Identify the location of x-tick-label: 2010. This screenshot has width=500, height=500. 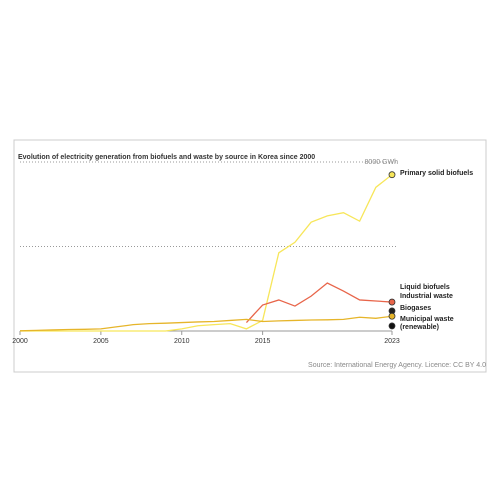
(182, 341).